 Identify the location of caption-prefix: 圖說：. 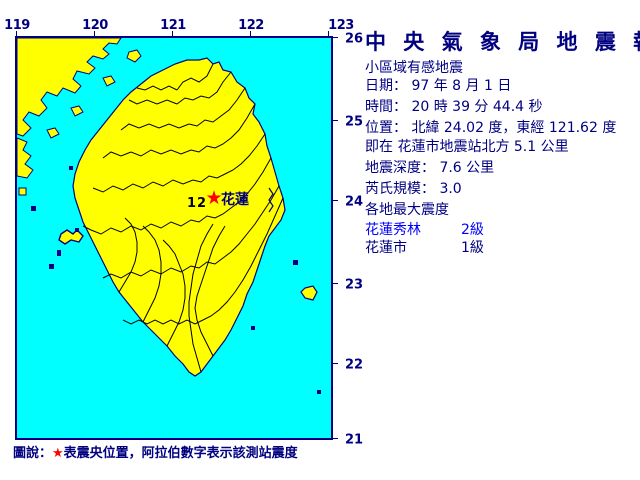
(33, 453).